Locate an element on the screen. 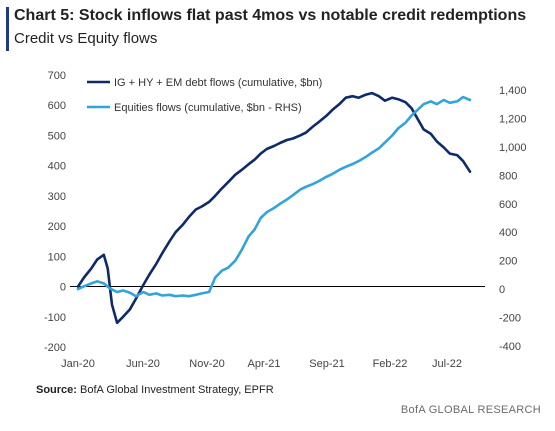 This screenshot has height=431, width=555. y-left-tick-label: 0 is located at coordinates (63, 288).